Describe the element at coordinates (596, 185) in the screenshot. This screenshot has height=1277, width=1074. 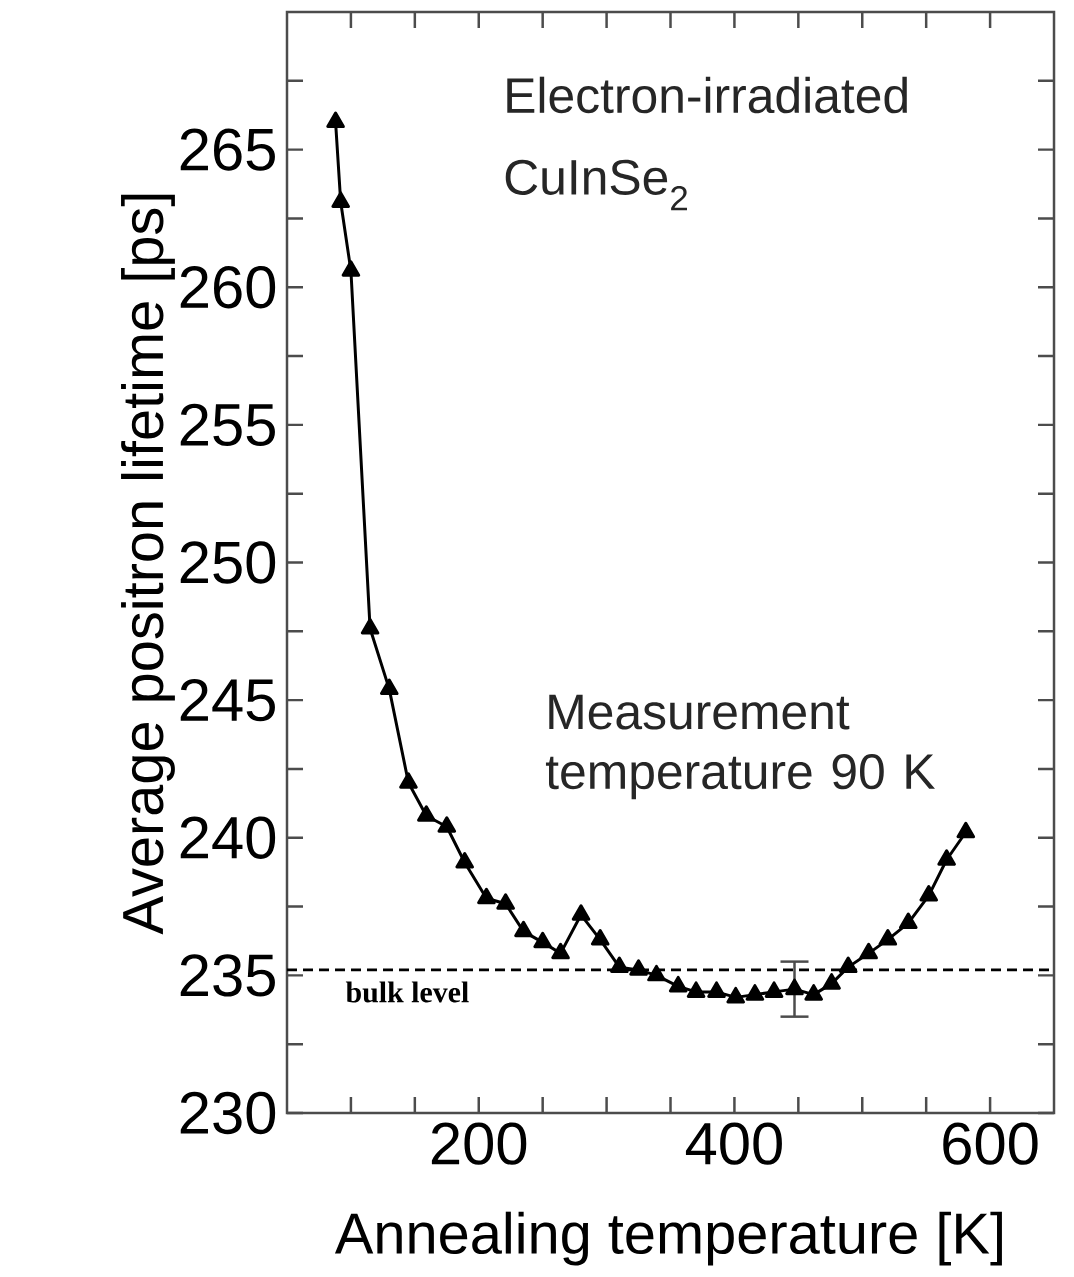
I see `annotation: CuInSe$_{2}$` at that location.